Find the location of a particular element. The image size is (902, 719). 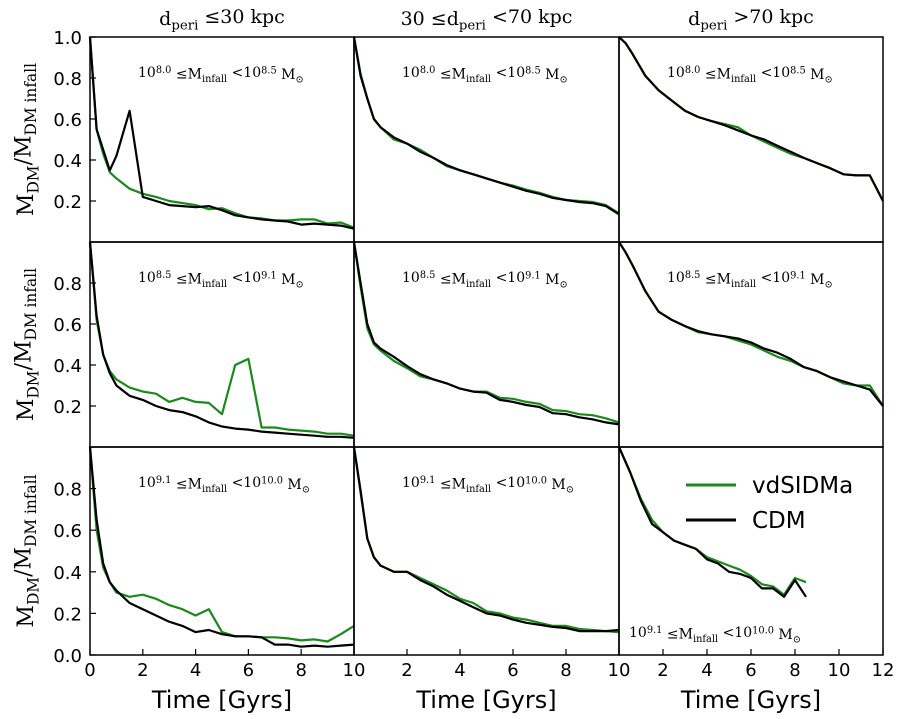

y-tick-label: 0.0 is located at coordinates (67, 656).